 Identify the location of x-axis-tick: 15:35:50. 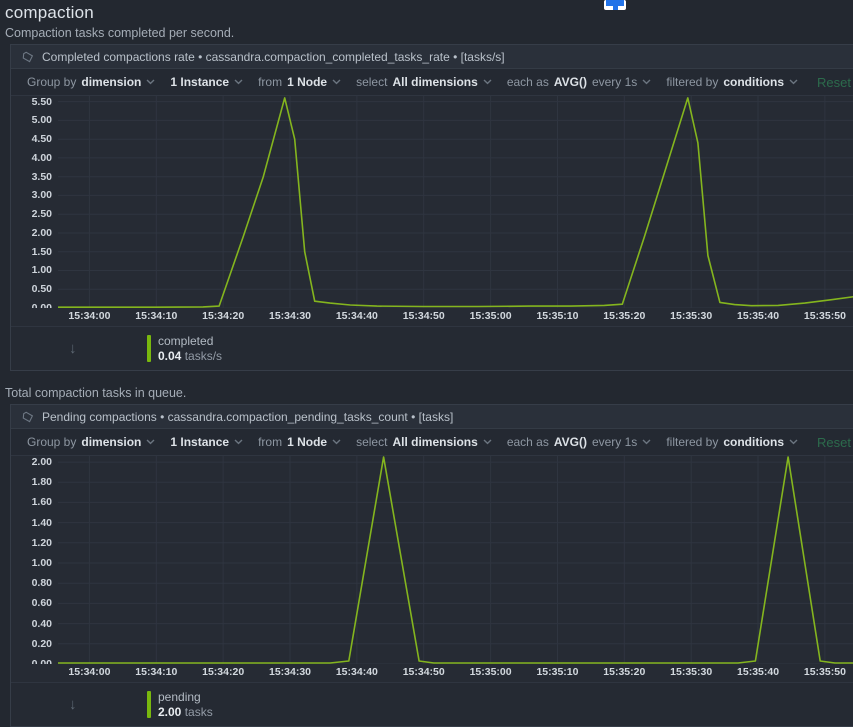
(824, 316).